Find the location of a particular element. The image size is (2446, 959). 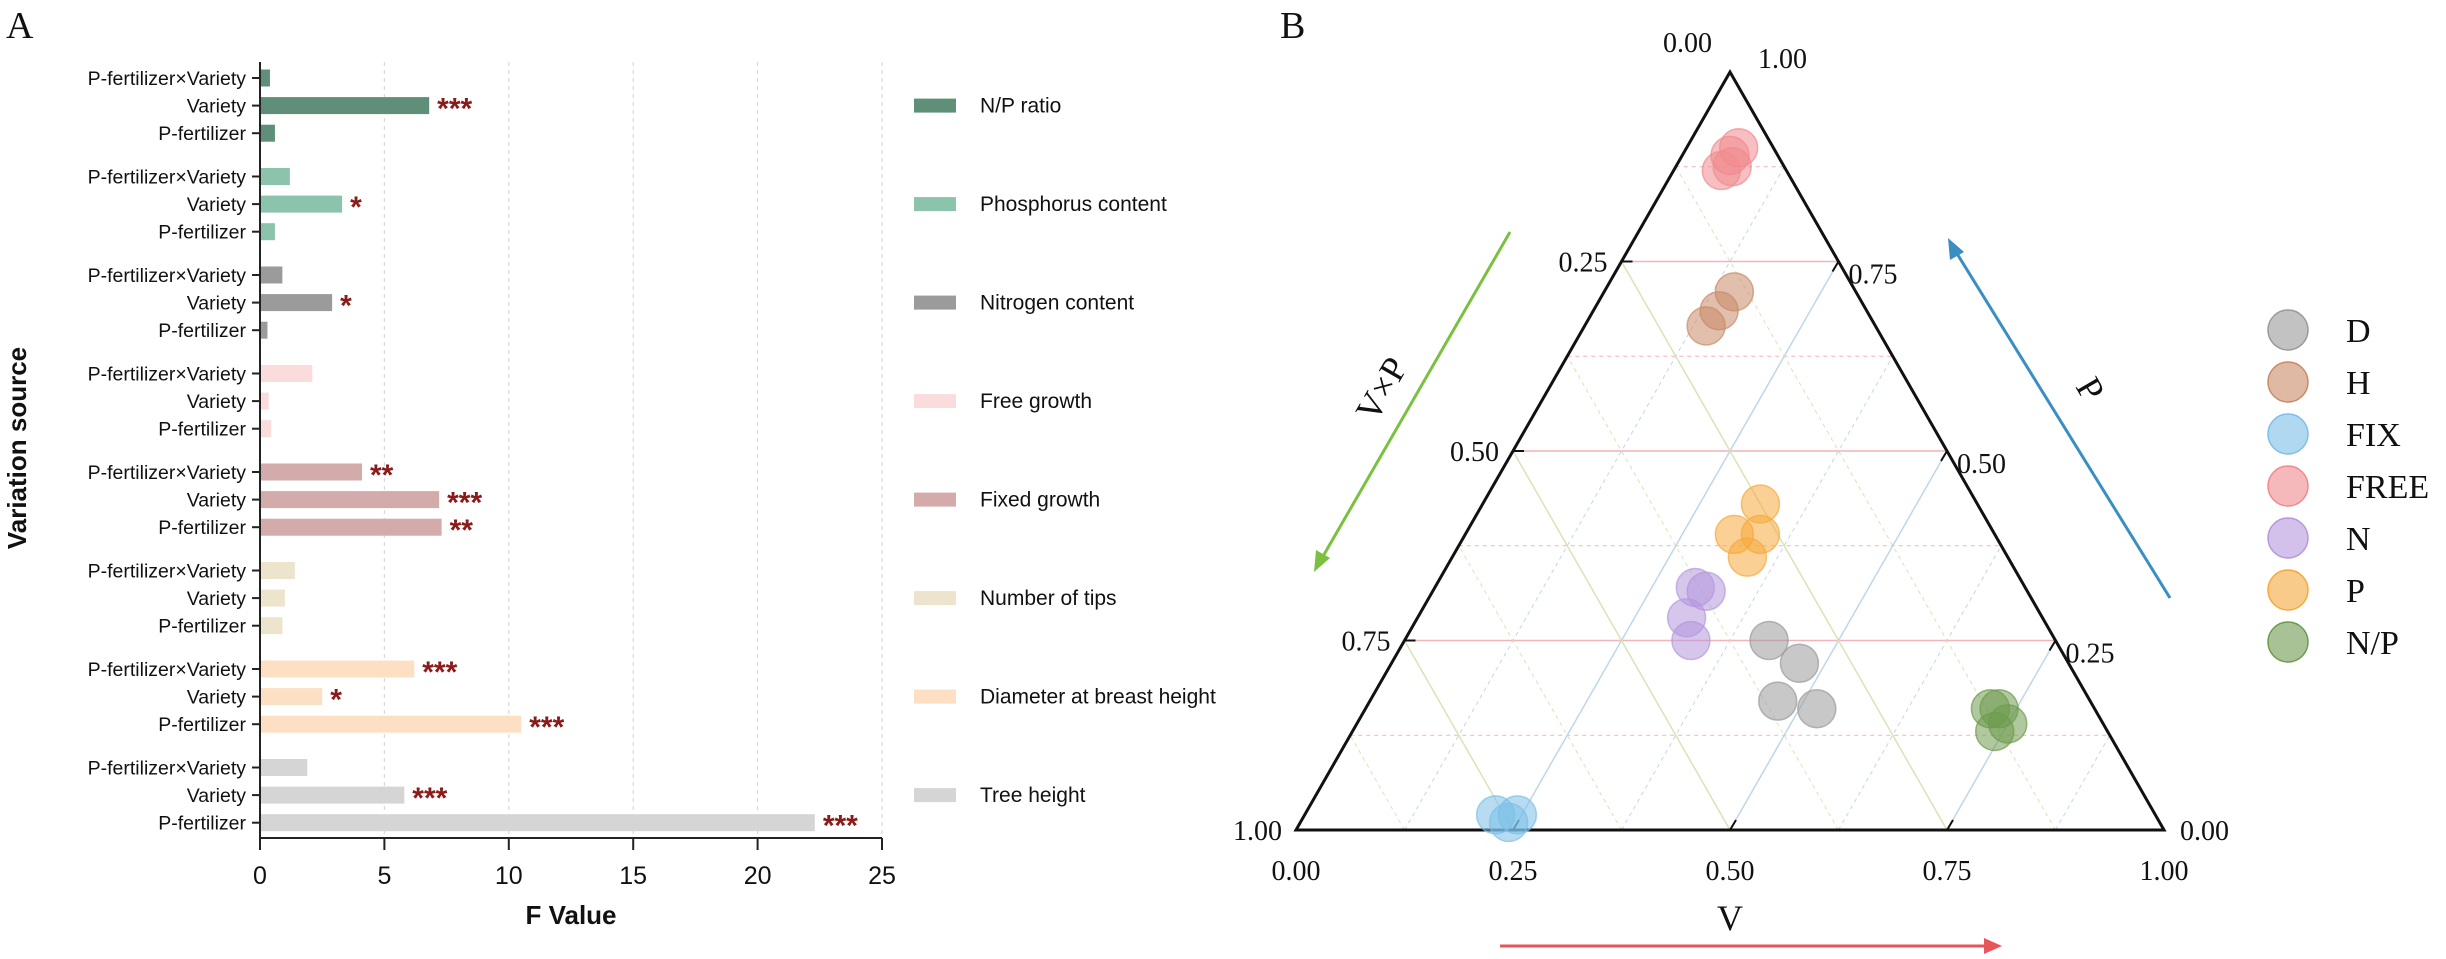

p-tick-label: 1.00 is located at coordinates (1782, 59).